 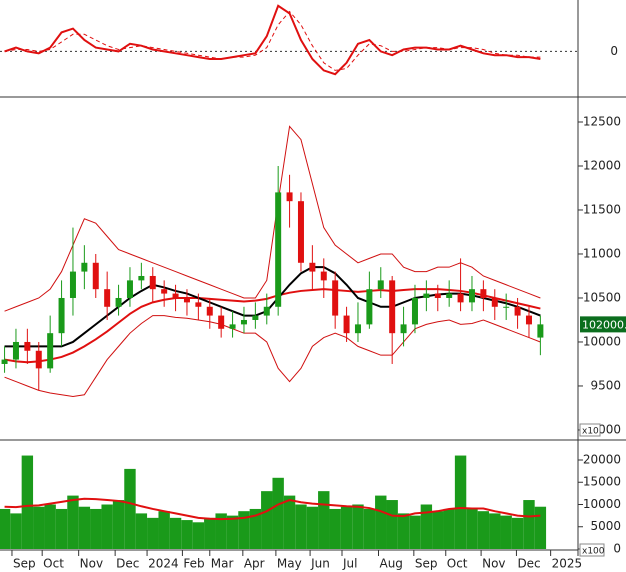 I want to click on volume-ma, so click(x=272, y=509).